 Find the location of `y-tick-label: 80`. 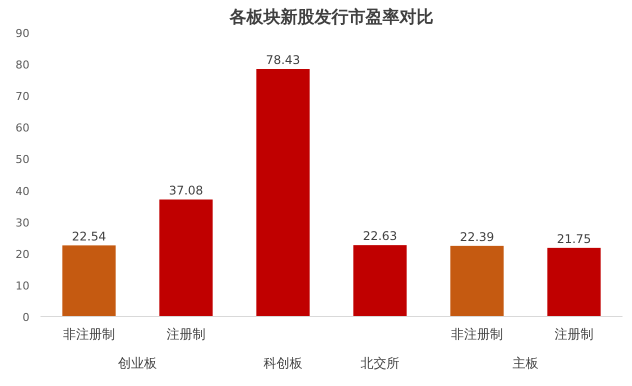

y-tick-label: 80 is located at coordinates (23, 65).